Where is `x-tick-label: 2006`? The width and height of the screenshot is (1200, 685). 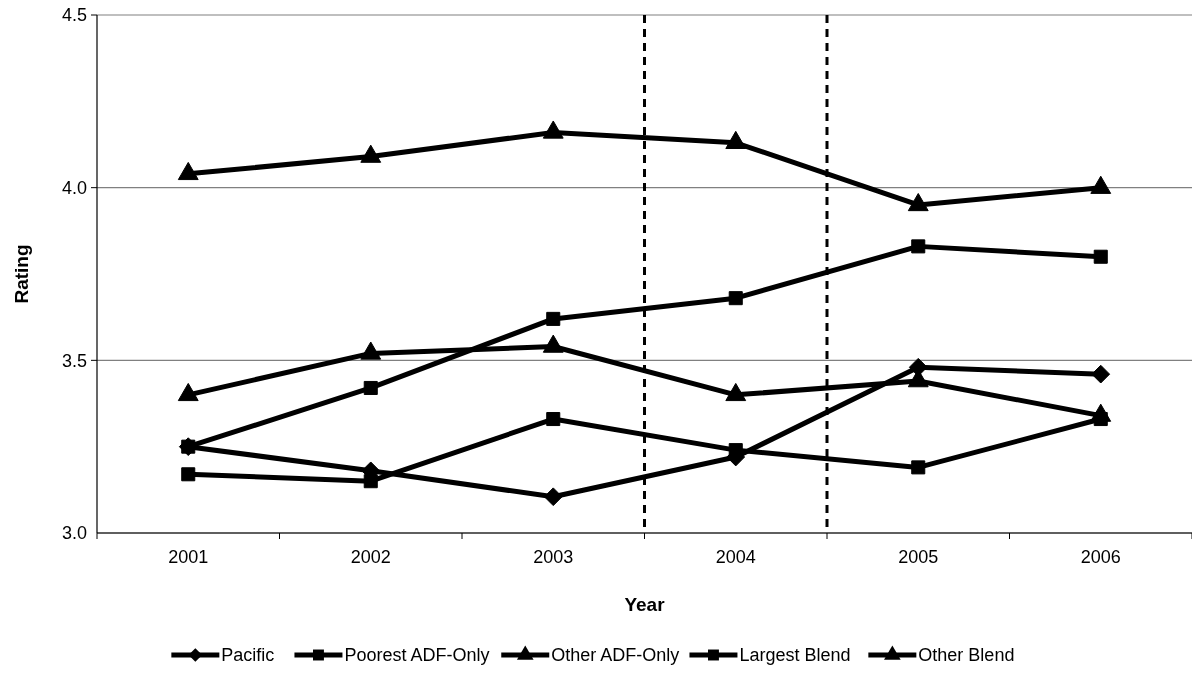
x-tick-label: 2006 is located at coordinates (1100, 557).